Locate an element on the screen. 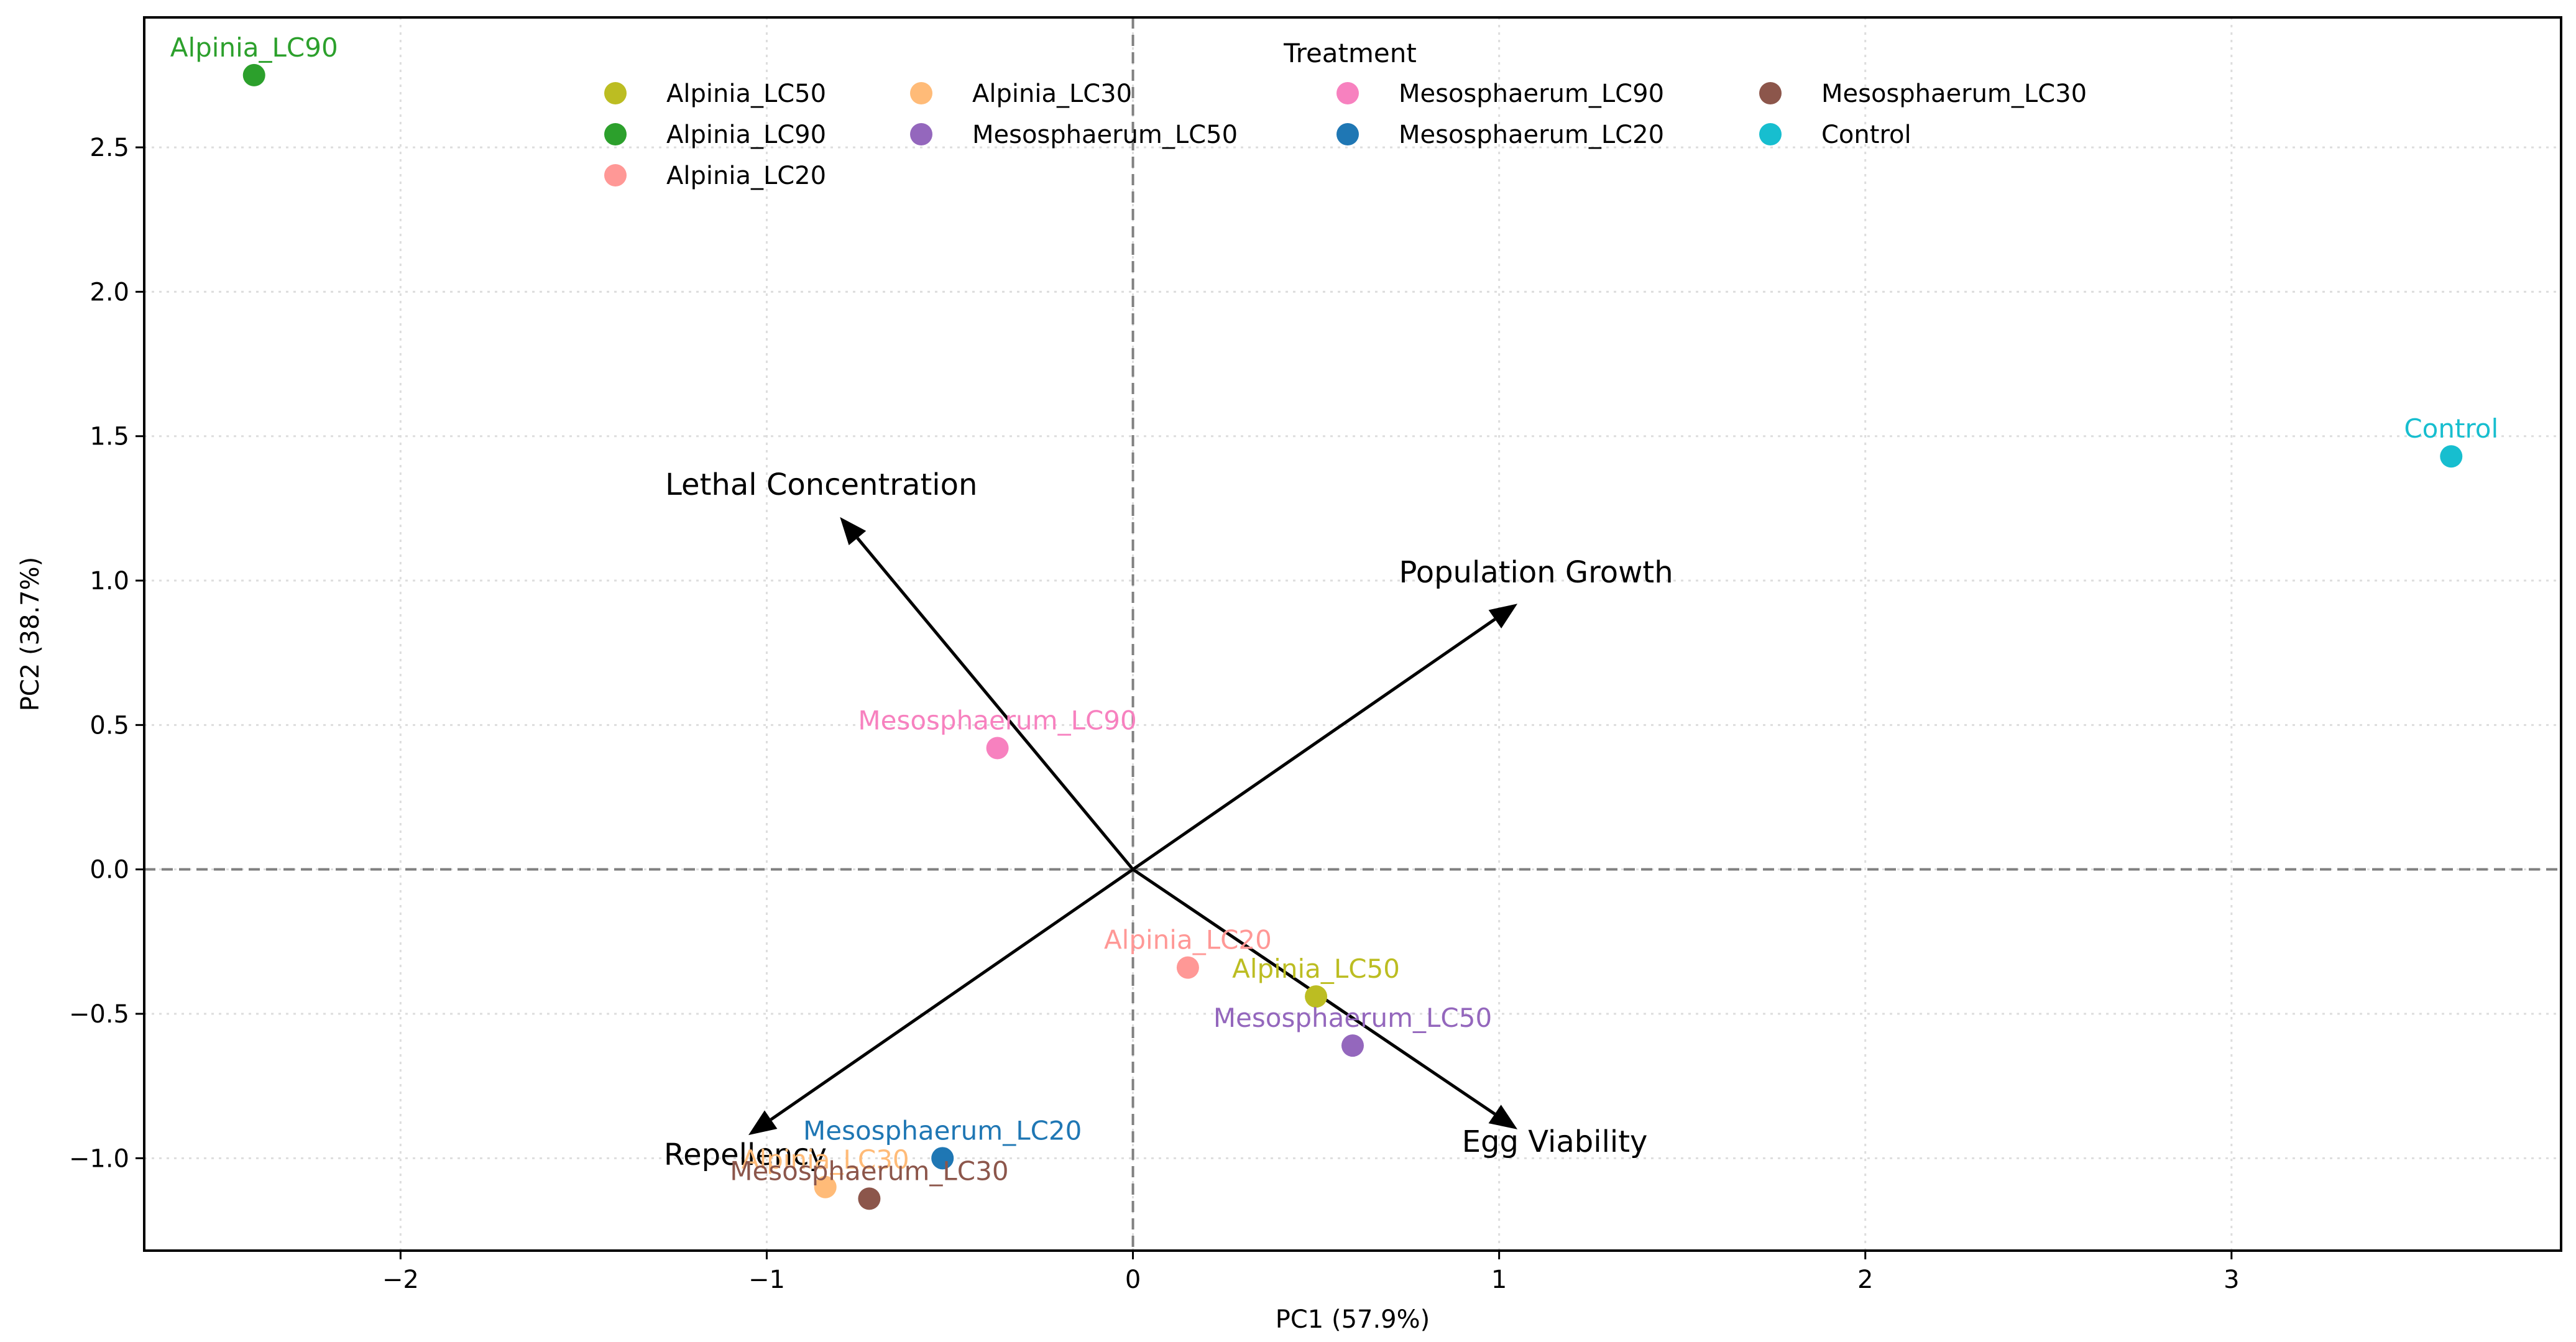 This screenshot has height=1342, width=2576. point-label: Alpinia_LC20 is located at coordinates (1188, 940).